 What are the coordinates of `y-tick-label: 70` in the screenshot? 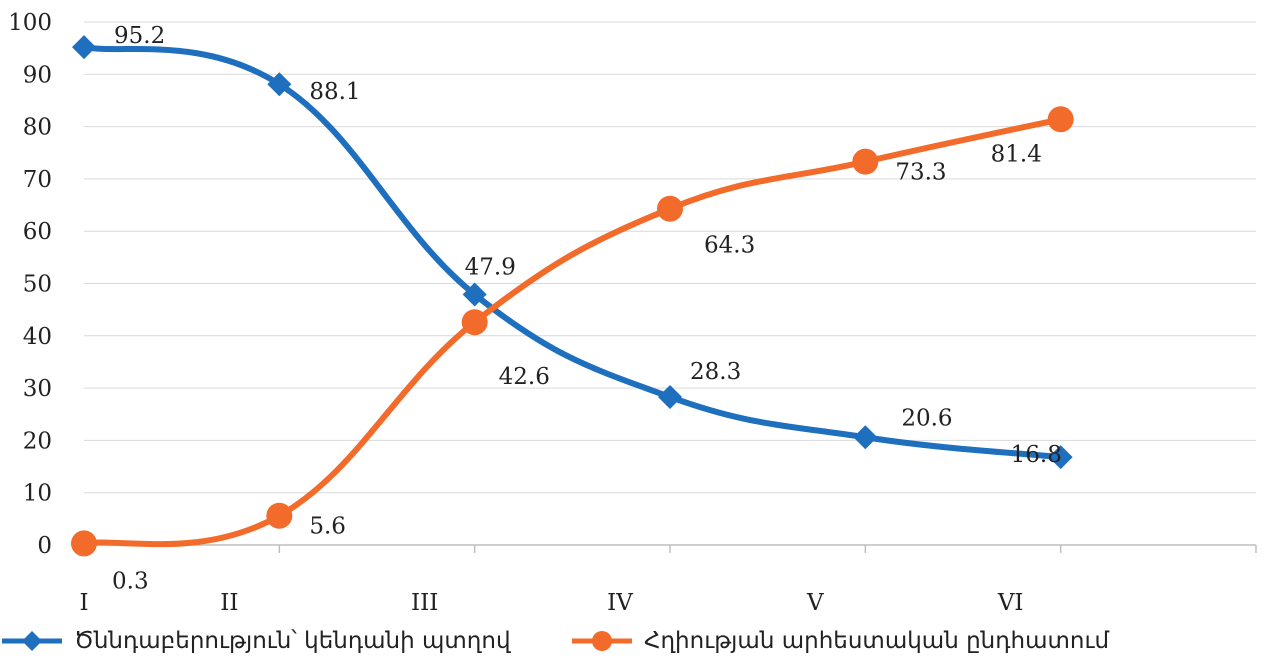 It's located at (37, 180).